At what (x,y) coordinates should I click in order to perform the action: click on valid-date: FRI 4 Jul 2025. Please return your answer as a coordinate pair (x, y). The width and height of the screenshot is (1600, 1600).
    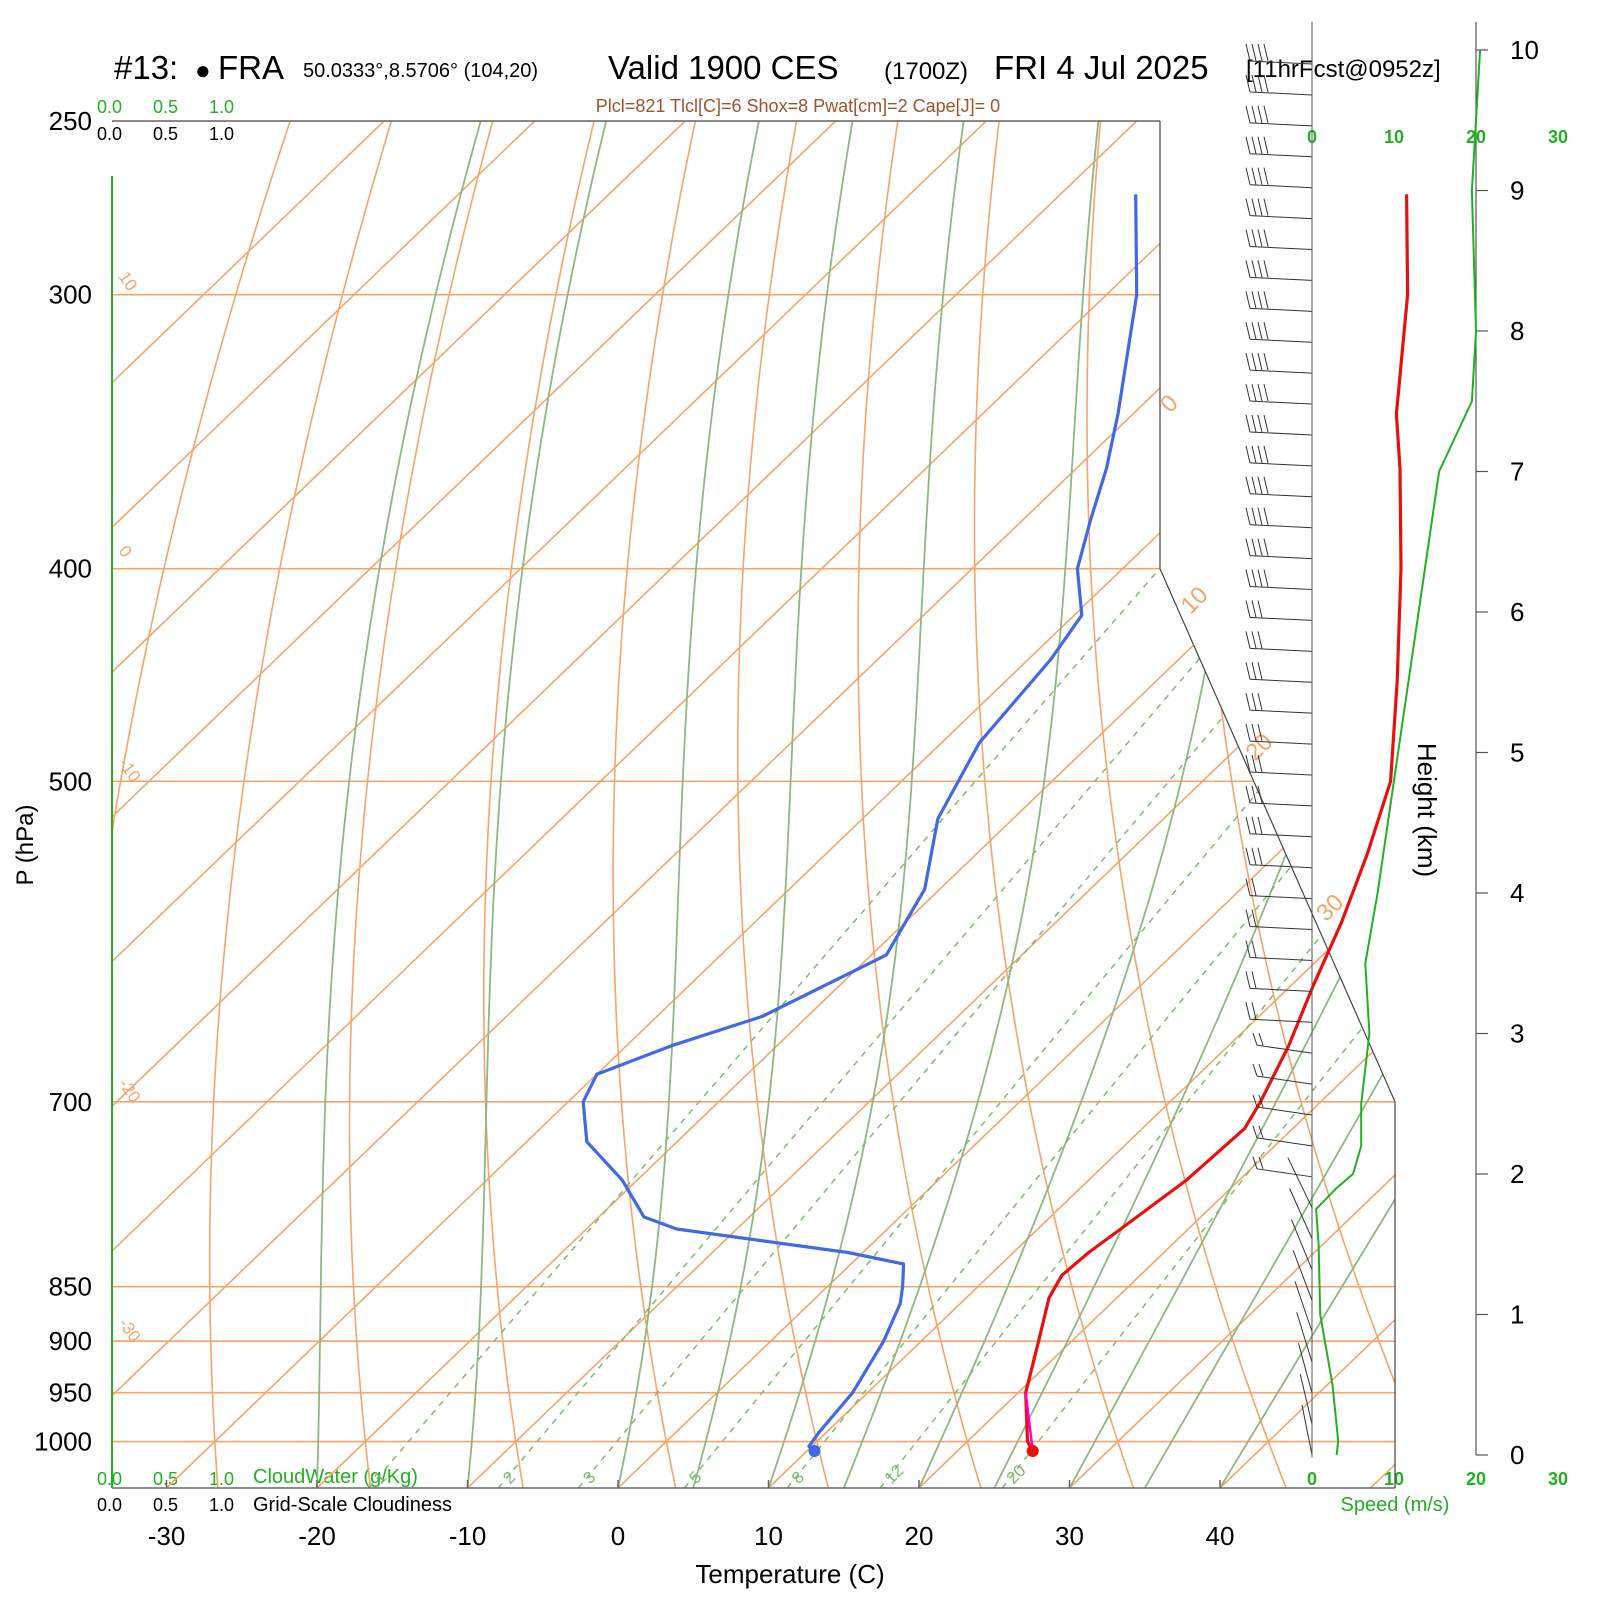
    Looking at the image, I should click on (1101, 67).